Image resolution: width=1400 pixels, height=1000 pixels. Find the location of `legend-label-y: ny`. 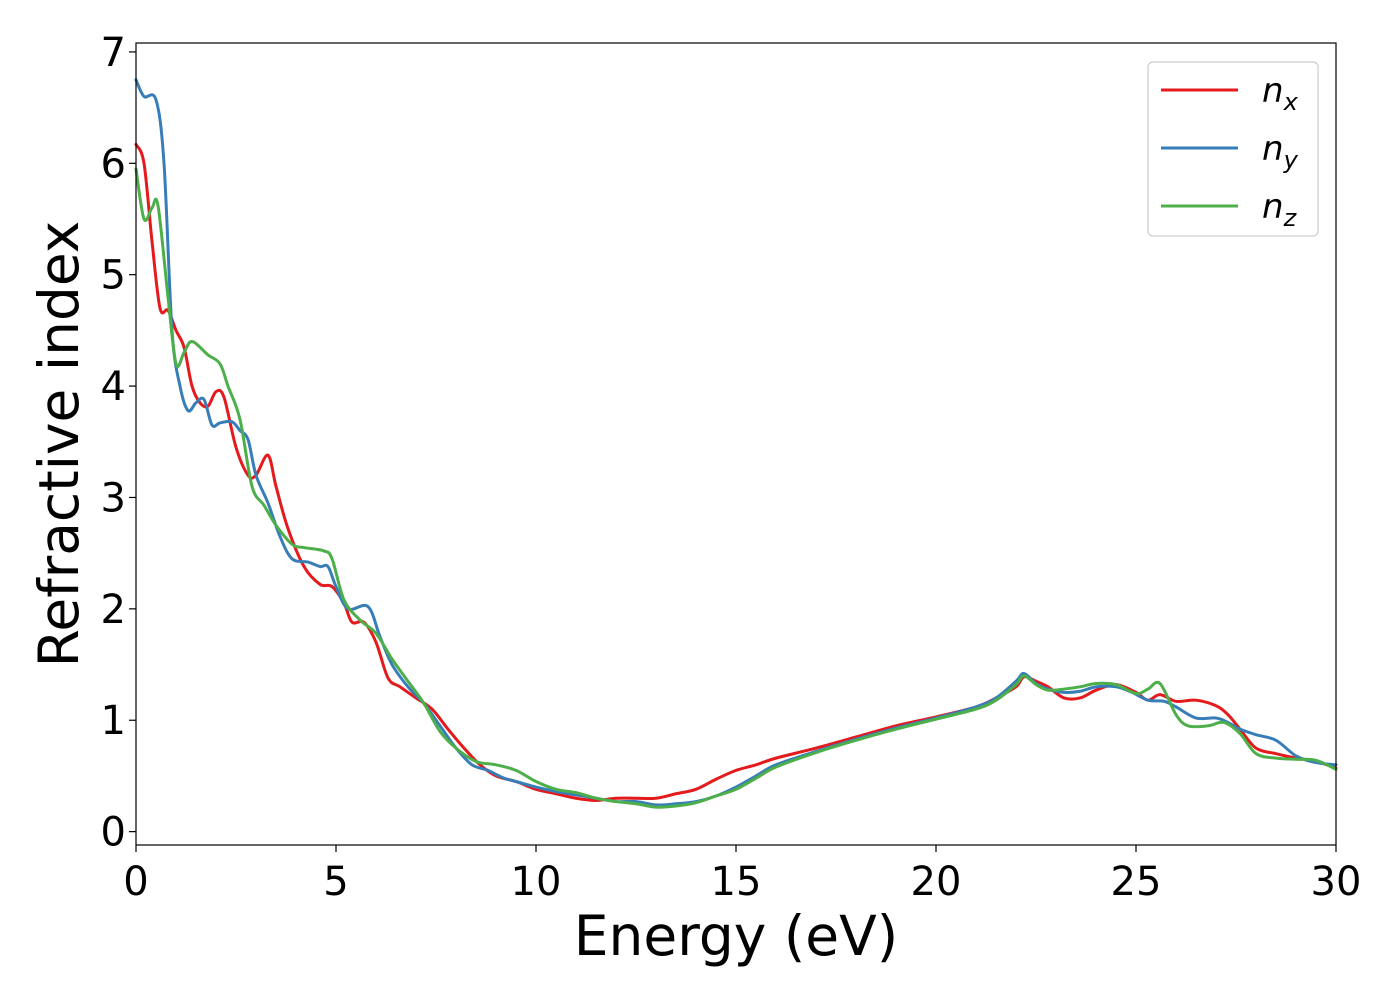

legend-label-y: ny is located at coordinates (1280, 151).